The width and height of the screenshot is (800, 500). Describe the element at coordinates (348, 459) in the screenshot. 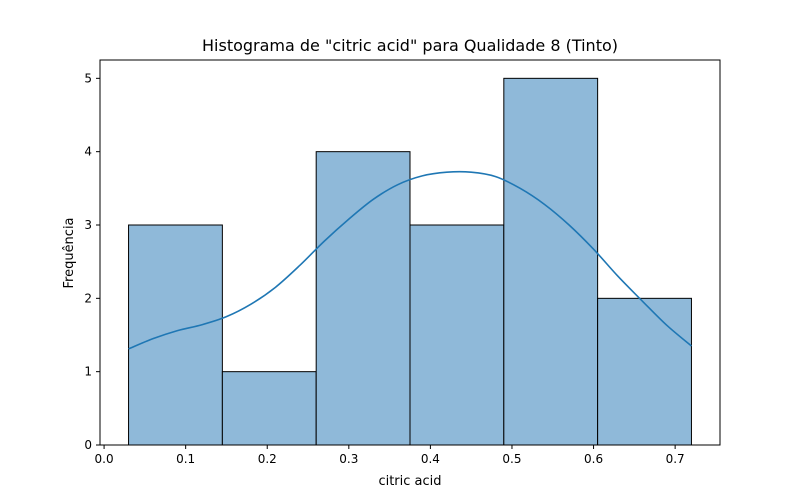

I see `x-tick-label: 0.3` at that location.